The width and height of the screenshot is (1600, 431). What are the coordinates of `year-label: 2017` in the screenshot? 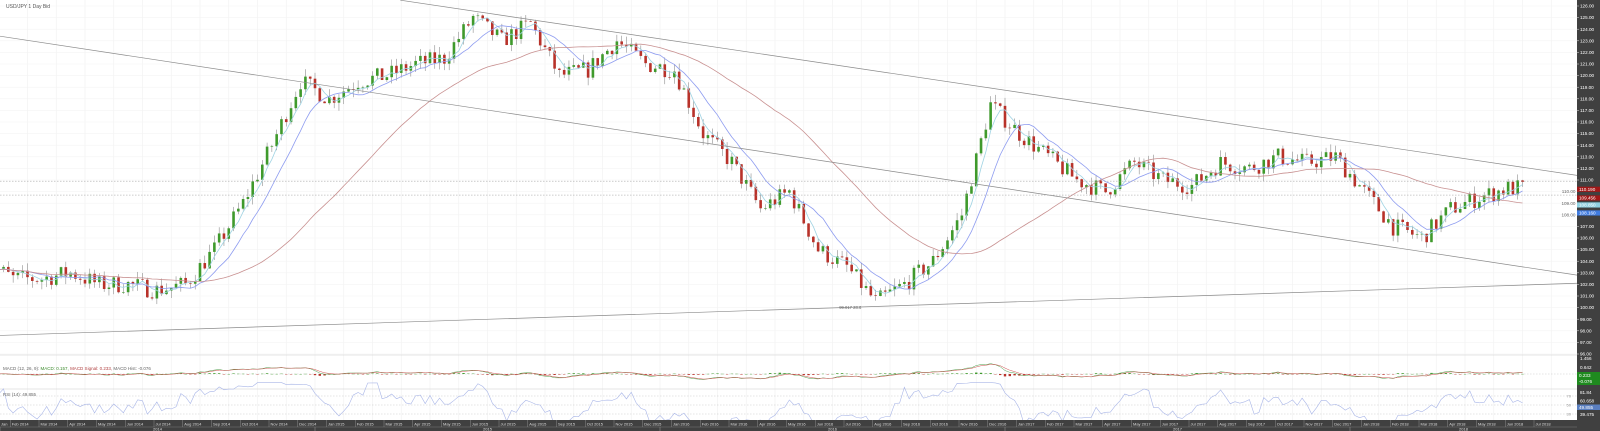 It's located at (1178, 429).